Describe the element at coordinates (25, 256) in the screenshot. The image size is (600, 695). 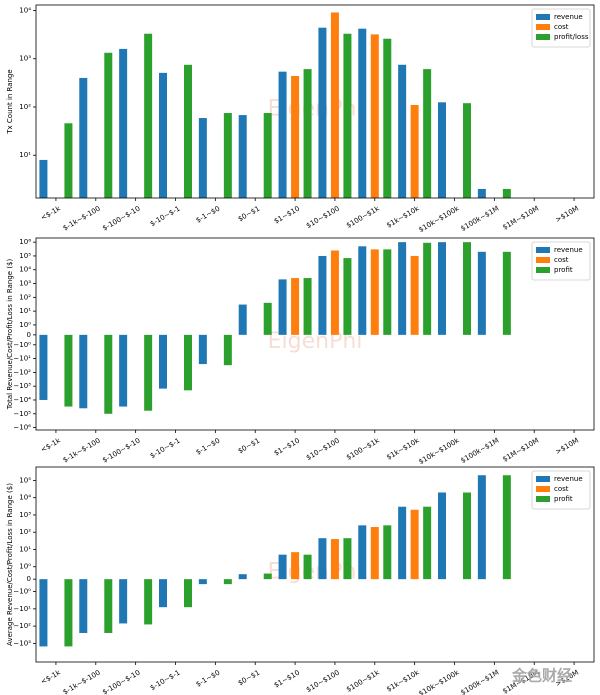
I see `y-tick-label: 10⁵` at that location.